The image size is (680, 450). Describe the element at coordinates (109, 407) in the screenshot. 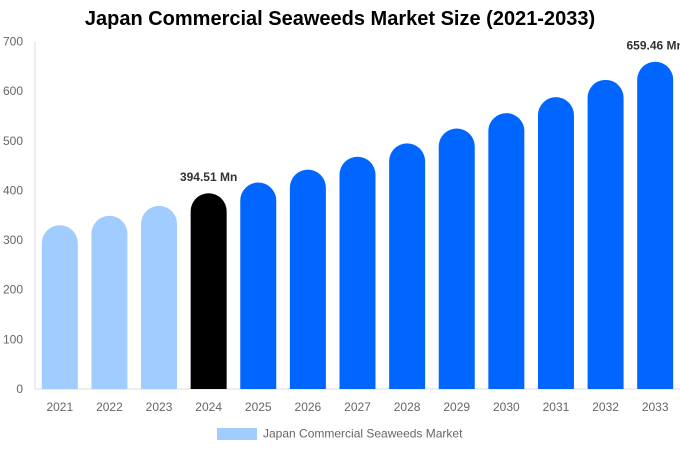

I see `x-tick-label: 2022` at that location.